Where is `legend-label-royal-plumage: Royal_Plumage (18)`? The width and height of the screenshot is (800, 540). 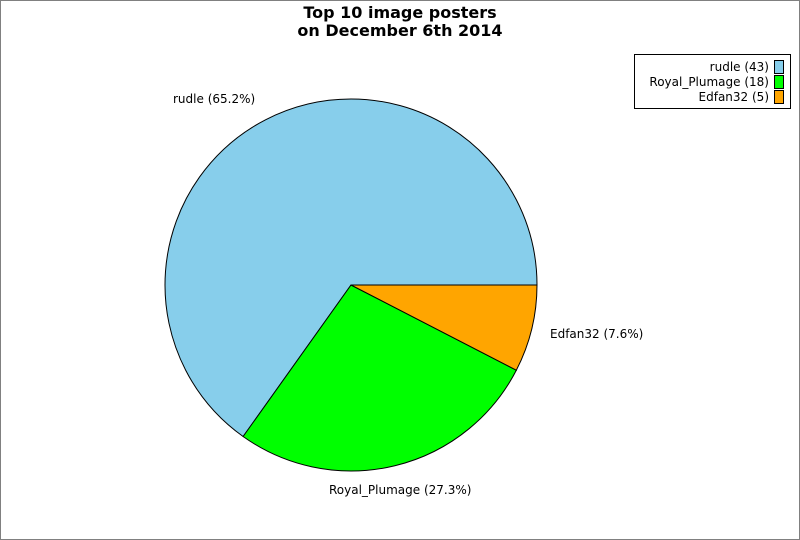 legend-label-royal-plumage: Royal_Plumage (18) is located at coordinates (709, 82).